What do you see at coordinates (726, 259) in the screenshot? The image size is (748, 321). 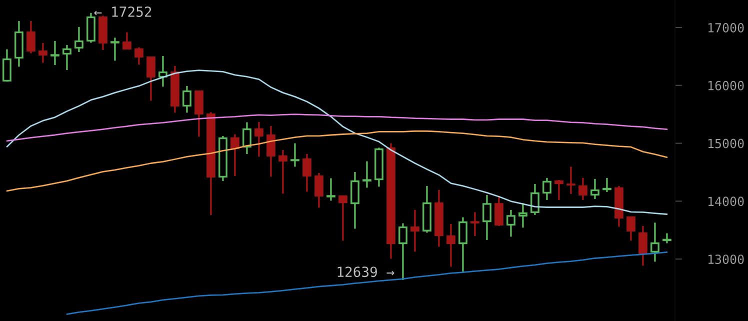 I see `y-tick-label: 13000` at bounding box center [726, 259].